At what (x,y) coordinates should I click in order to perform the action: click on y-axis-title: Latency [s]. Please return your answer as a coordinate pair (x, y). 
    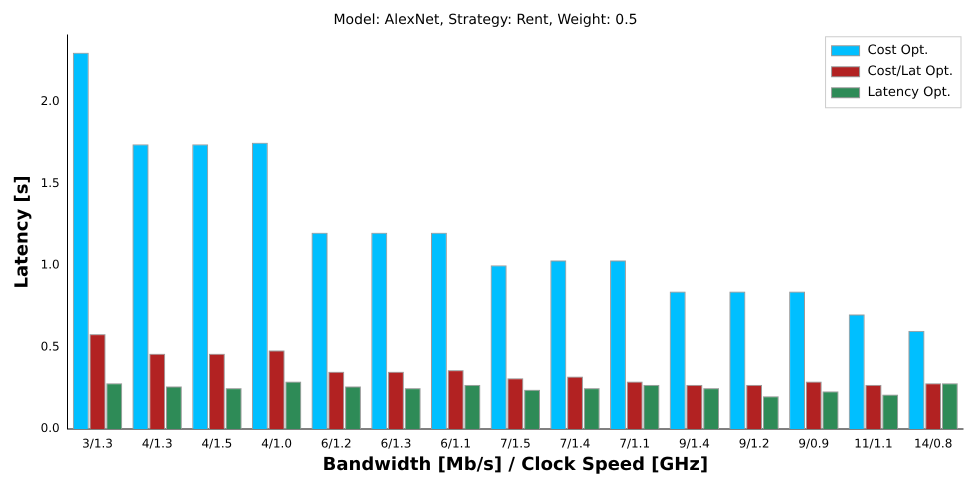
    Looking at the image, I should click on (21, 231).